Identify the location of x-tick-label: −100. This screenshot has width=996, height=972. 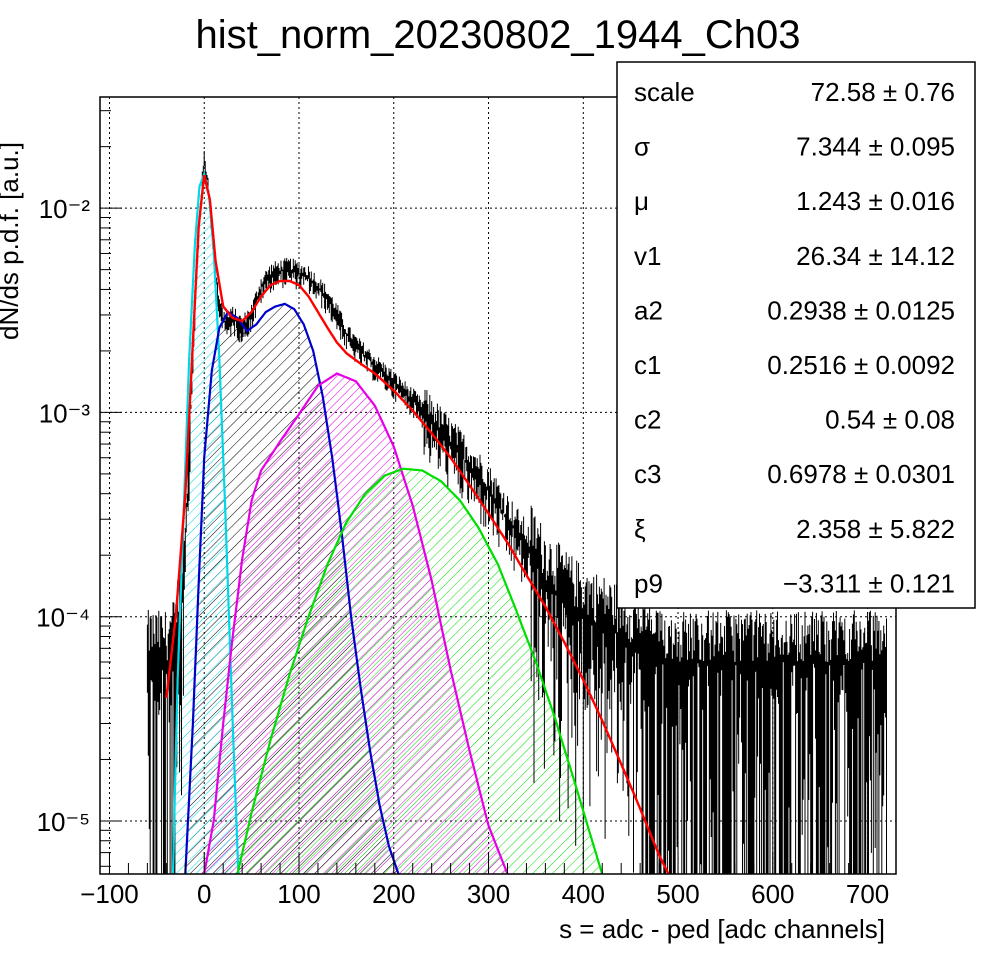
(109, 894).